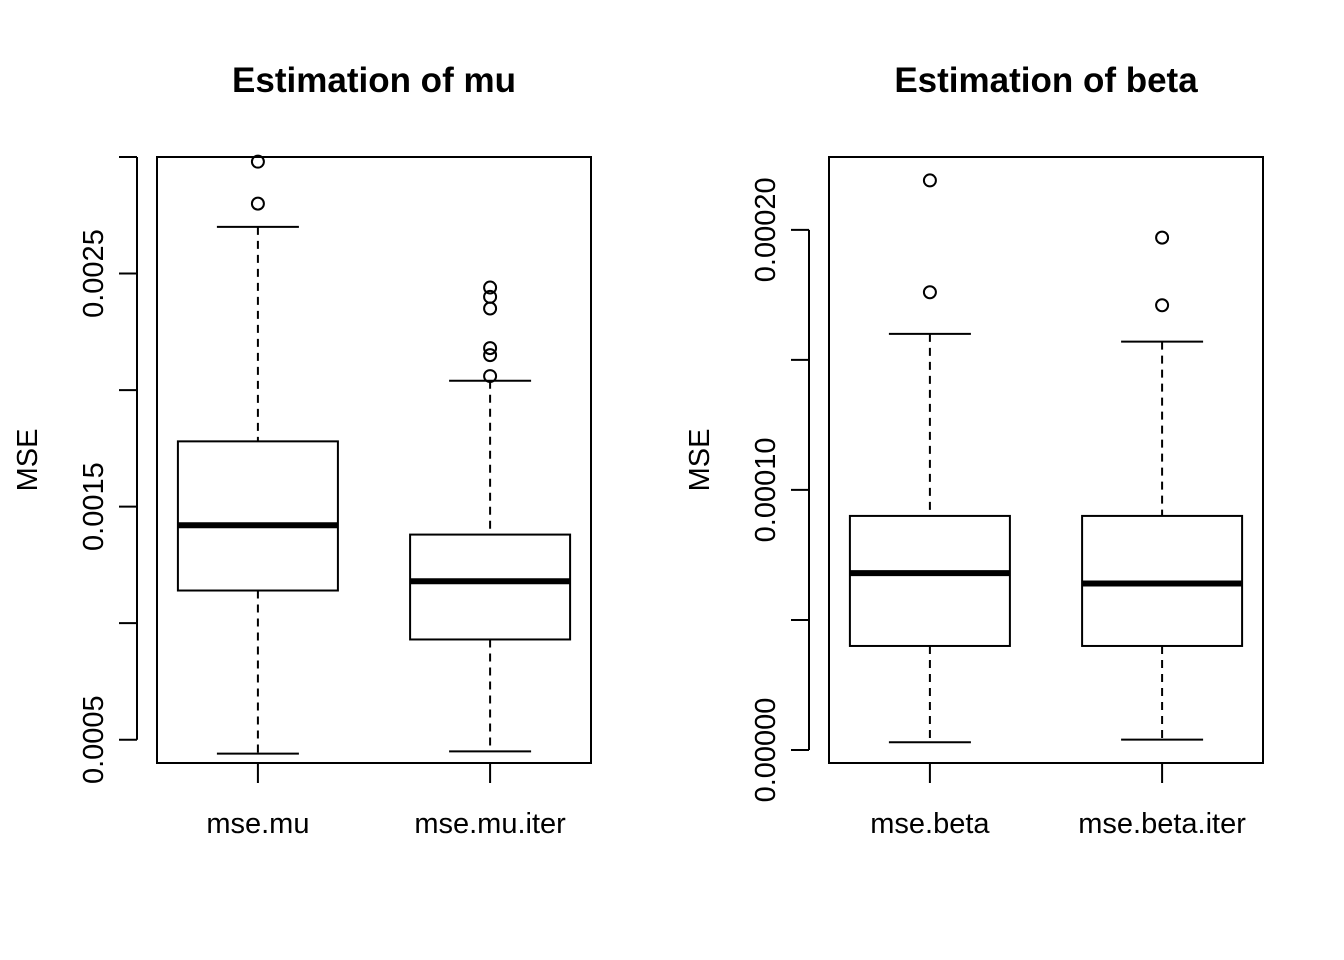 The image size is (1344, 960). Describe the element at coordinates (94, 273) in the screenshot. I see `y-tick-label: 0.0025` at that location.